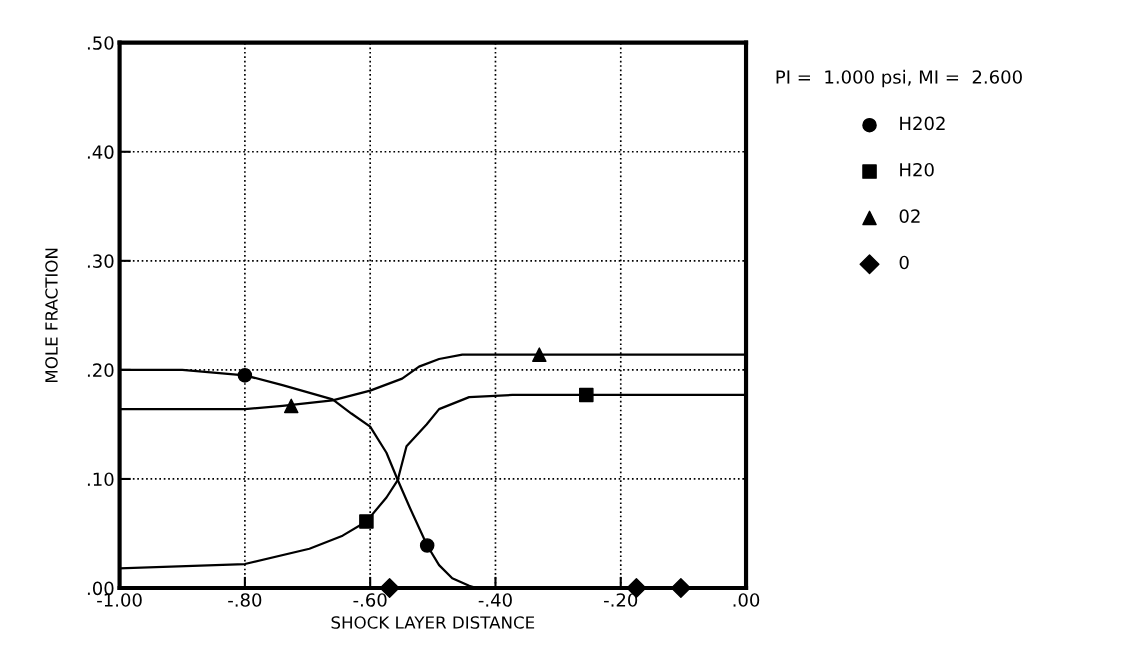 Image resolution: width=1139 pixels, height=657 pixels. I want to click on legend-title: PI = 1.000 psi, MI = 2.600, so click(899, 78).